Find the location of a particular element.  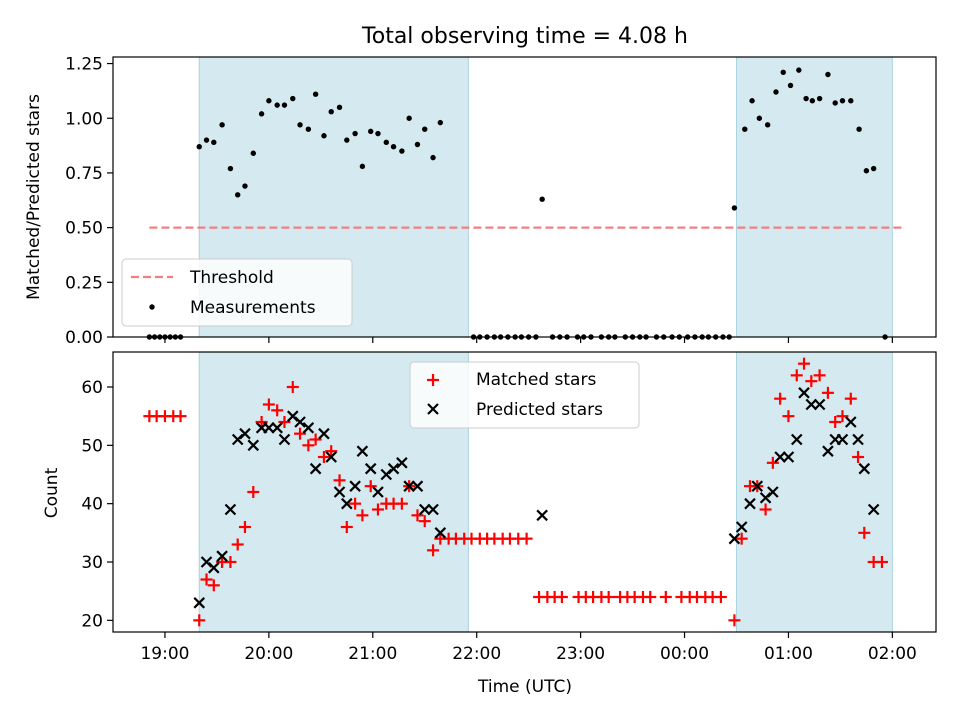

top-y-tick-label: 0.50 is located at coordinates (84, 229).